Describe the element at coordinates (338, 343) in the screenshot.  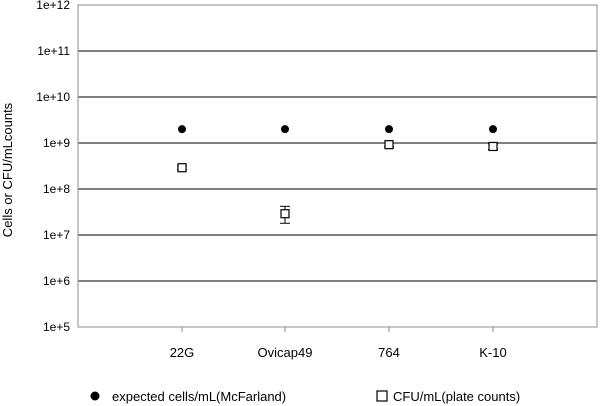
I see `x-axis-ticks: 22G Ovicap49 764 K-10` at that location.